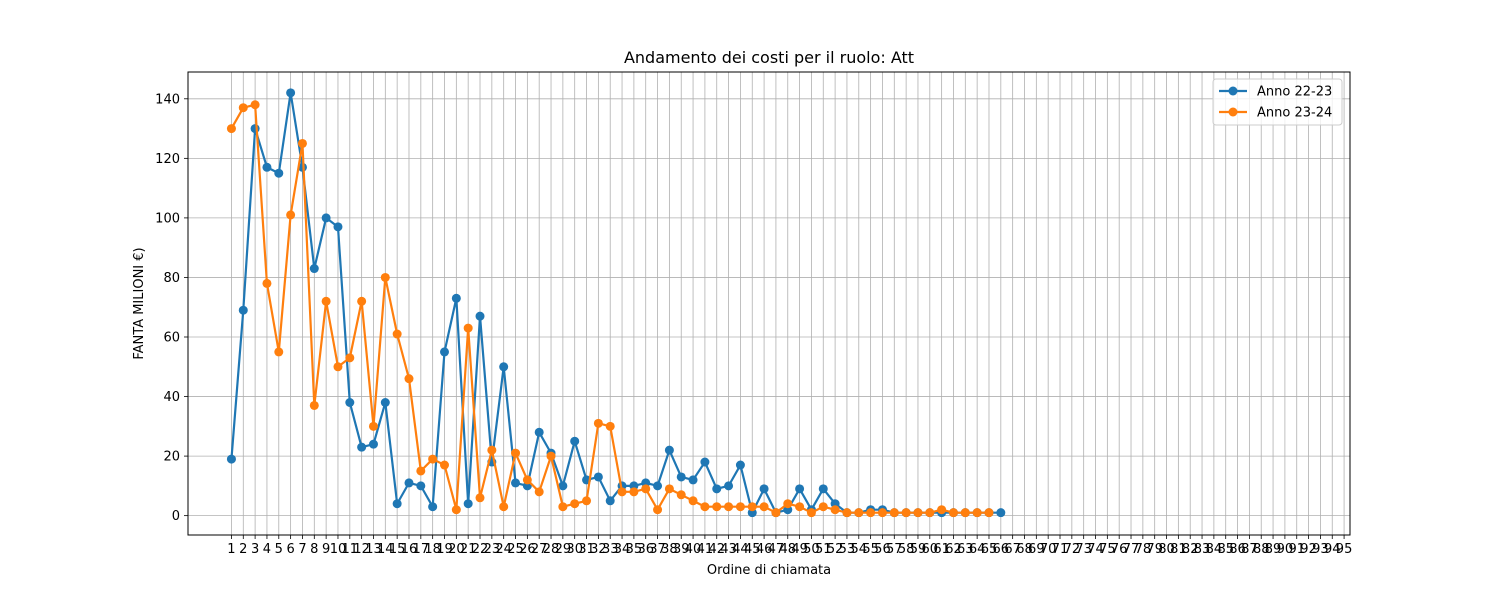  I want to click on x-tick-label: 58, so click(906, 549).